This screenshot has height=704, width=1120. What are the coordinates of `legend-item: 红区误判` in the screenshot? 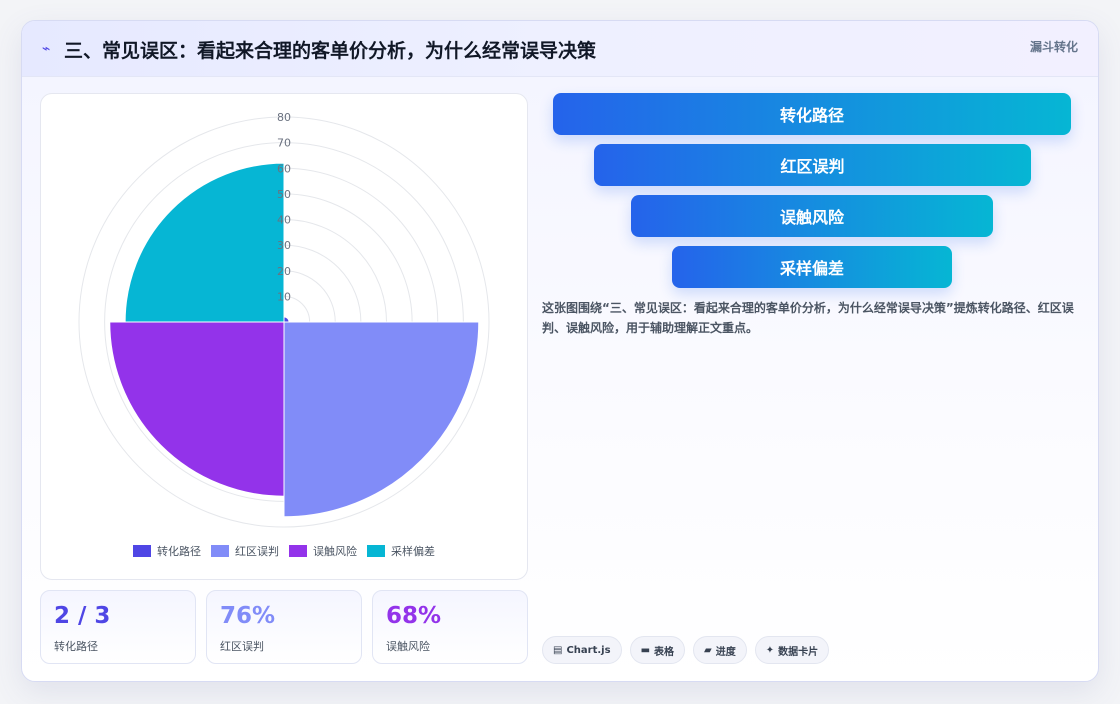 It's located at (245, 551).